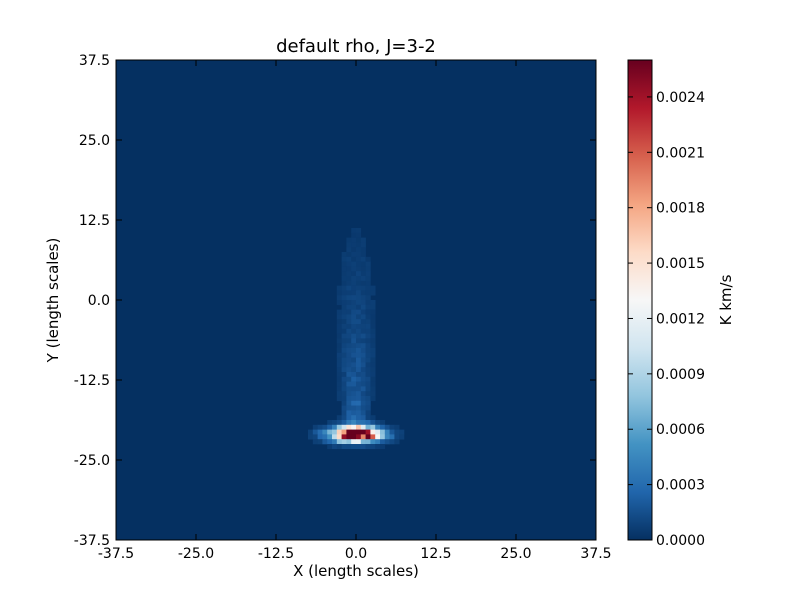 The height and width of the screenshot is (600, 800). What do you see at coordinates (595, 554) in the screenshot?
I see `x-tick-label: 37.5` at bounding box center [595, 554].